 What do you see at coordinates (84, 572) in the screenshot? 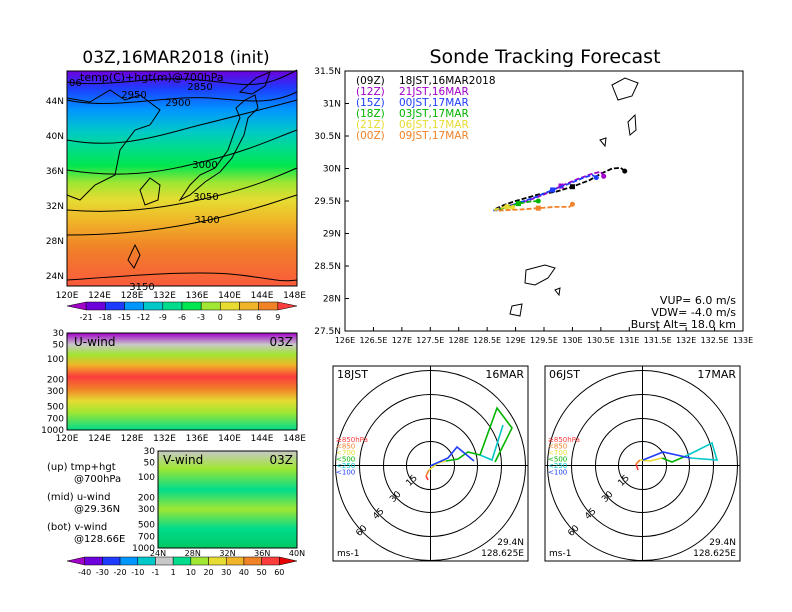
I see `wind-colorbar-label: -40` at bounding box center [84, 572].